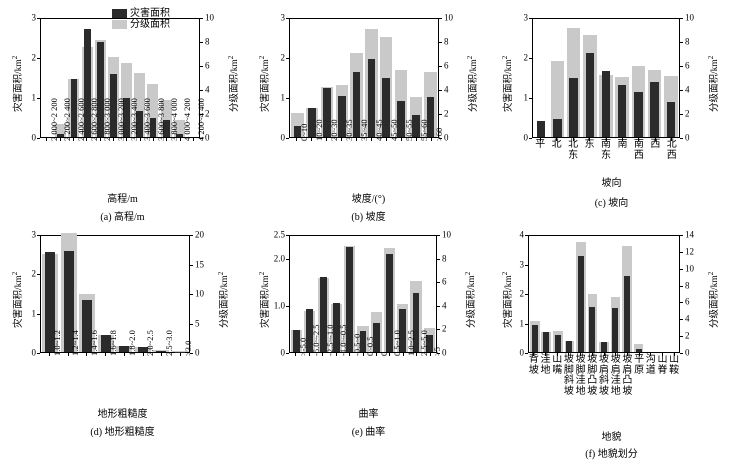  Describe the element at coordinates (368, 197) in the screenshot. I see `x-axis-title: 坡度/(°)` at that location.